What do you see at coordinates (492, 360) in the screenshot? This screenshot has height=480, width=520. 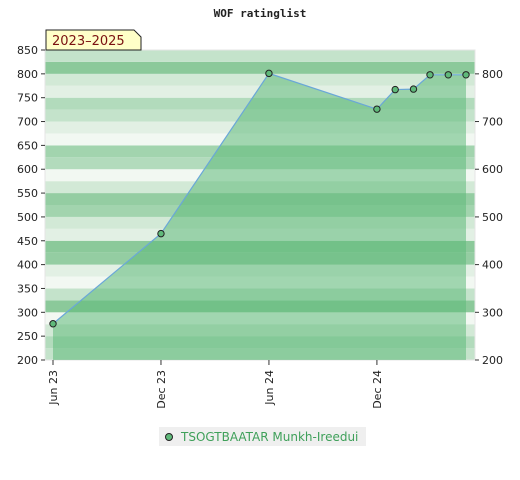 I see `y-right-tick-label: 200` at bounding box center [492, 360].